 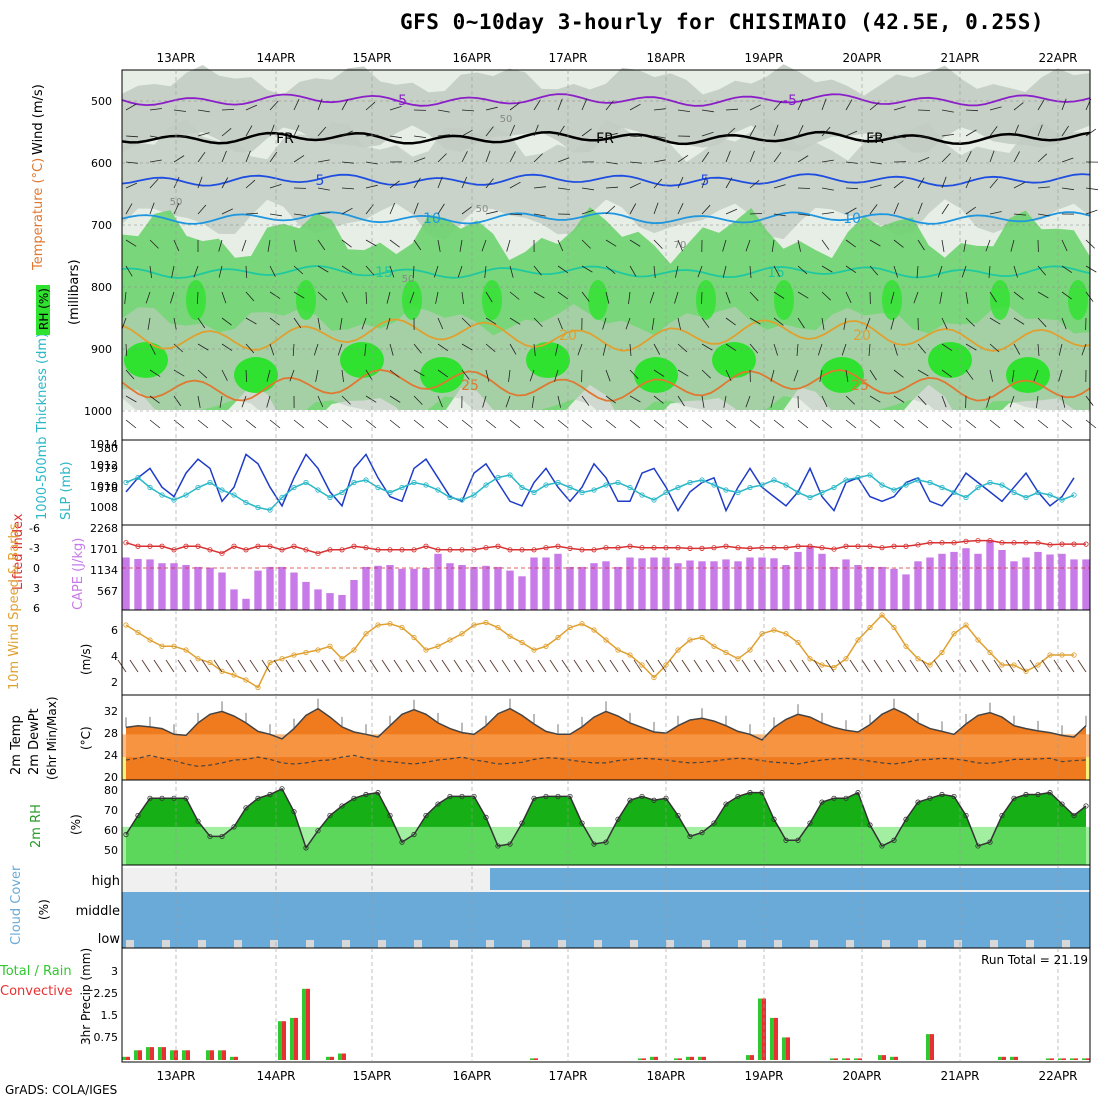 I want to click on pressure-tick-label: 700, so click(x=101, y=225).